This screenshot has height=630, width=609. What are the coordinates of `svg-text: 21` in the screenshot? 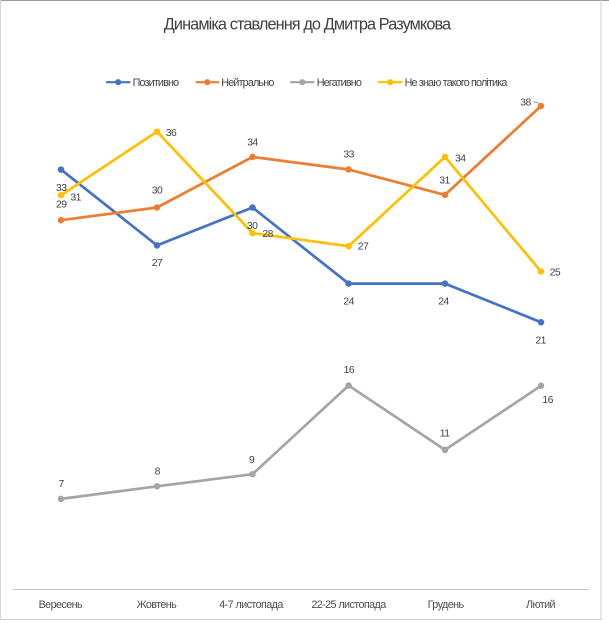 It's located at (540, 341).